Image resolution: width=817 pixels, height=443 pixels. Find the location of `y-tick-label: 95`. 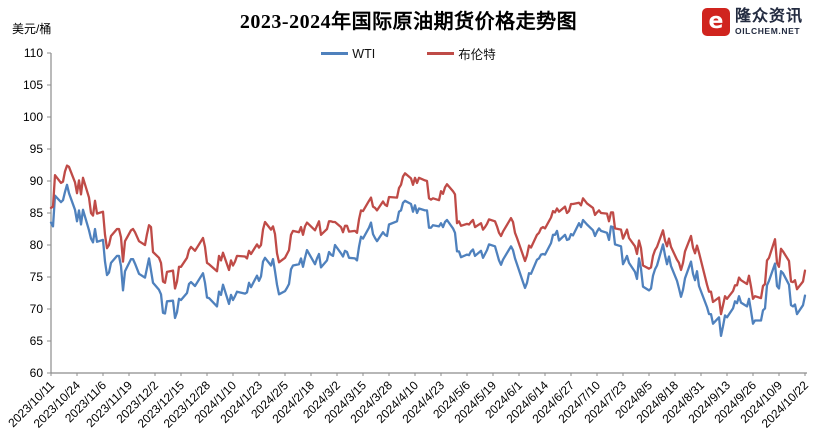

y-tick-label: 95 is located at coordinates (37, 149).